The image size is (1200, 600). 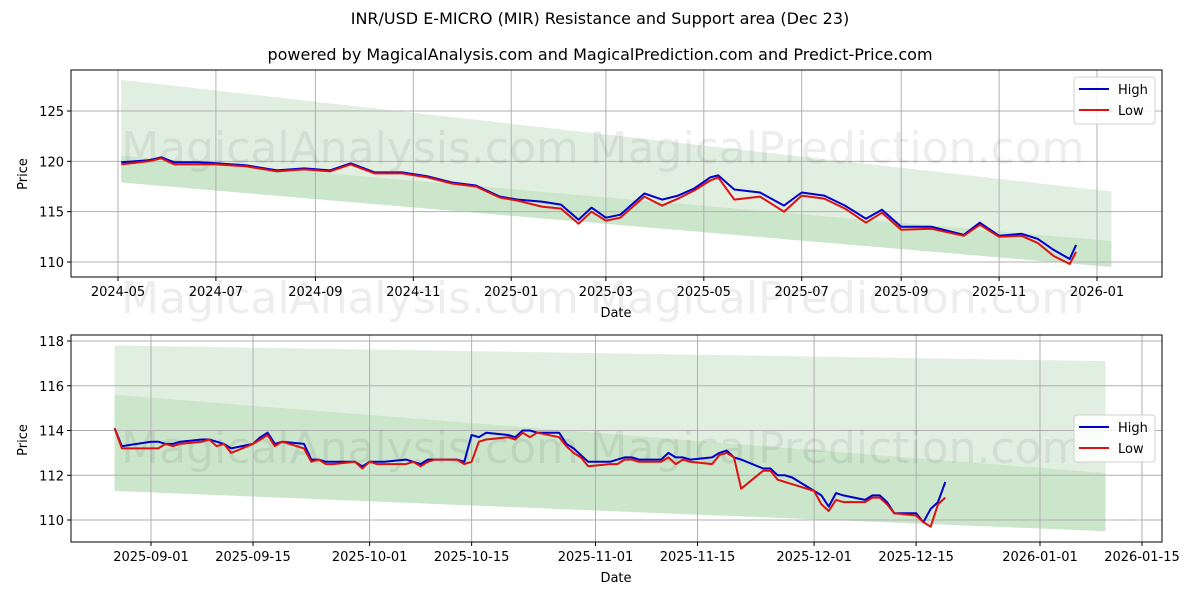 I want to click on x-tick-label: 2025-11-15, so click(x=698, y=557).